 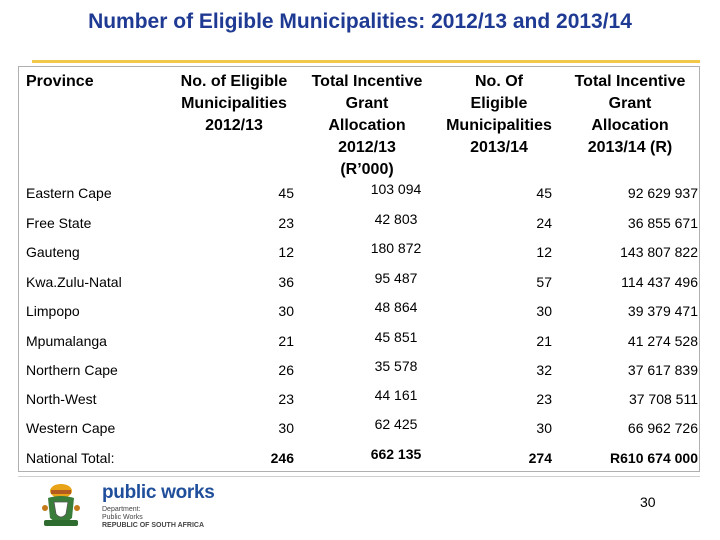 I want to click on province-name: Mpumalanga, so click(x=66, y=341).